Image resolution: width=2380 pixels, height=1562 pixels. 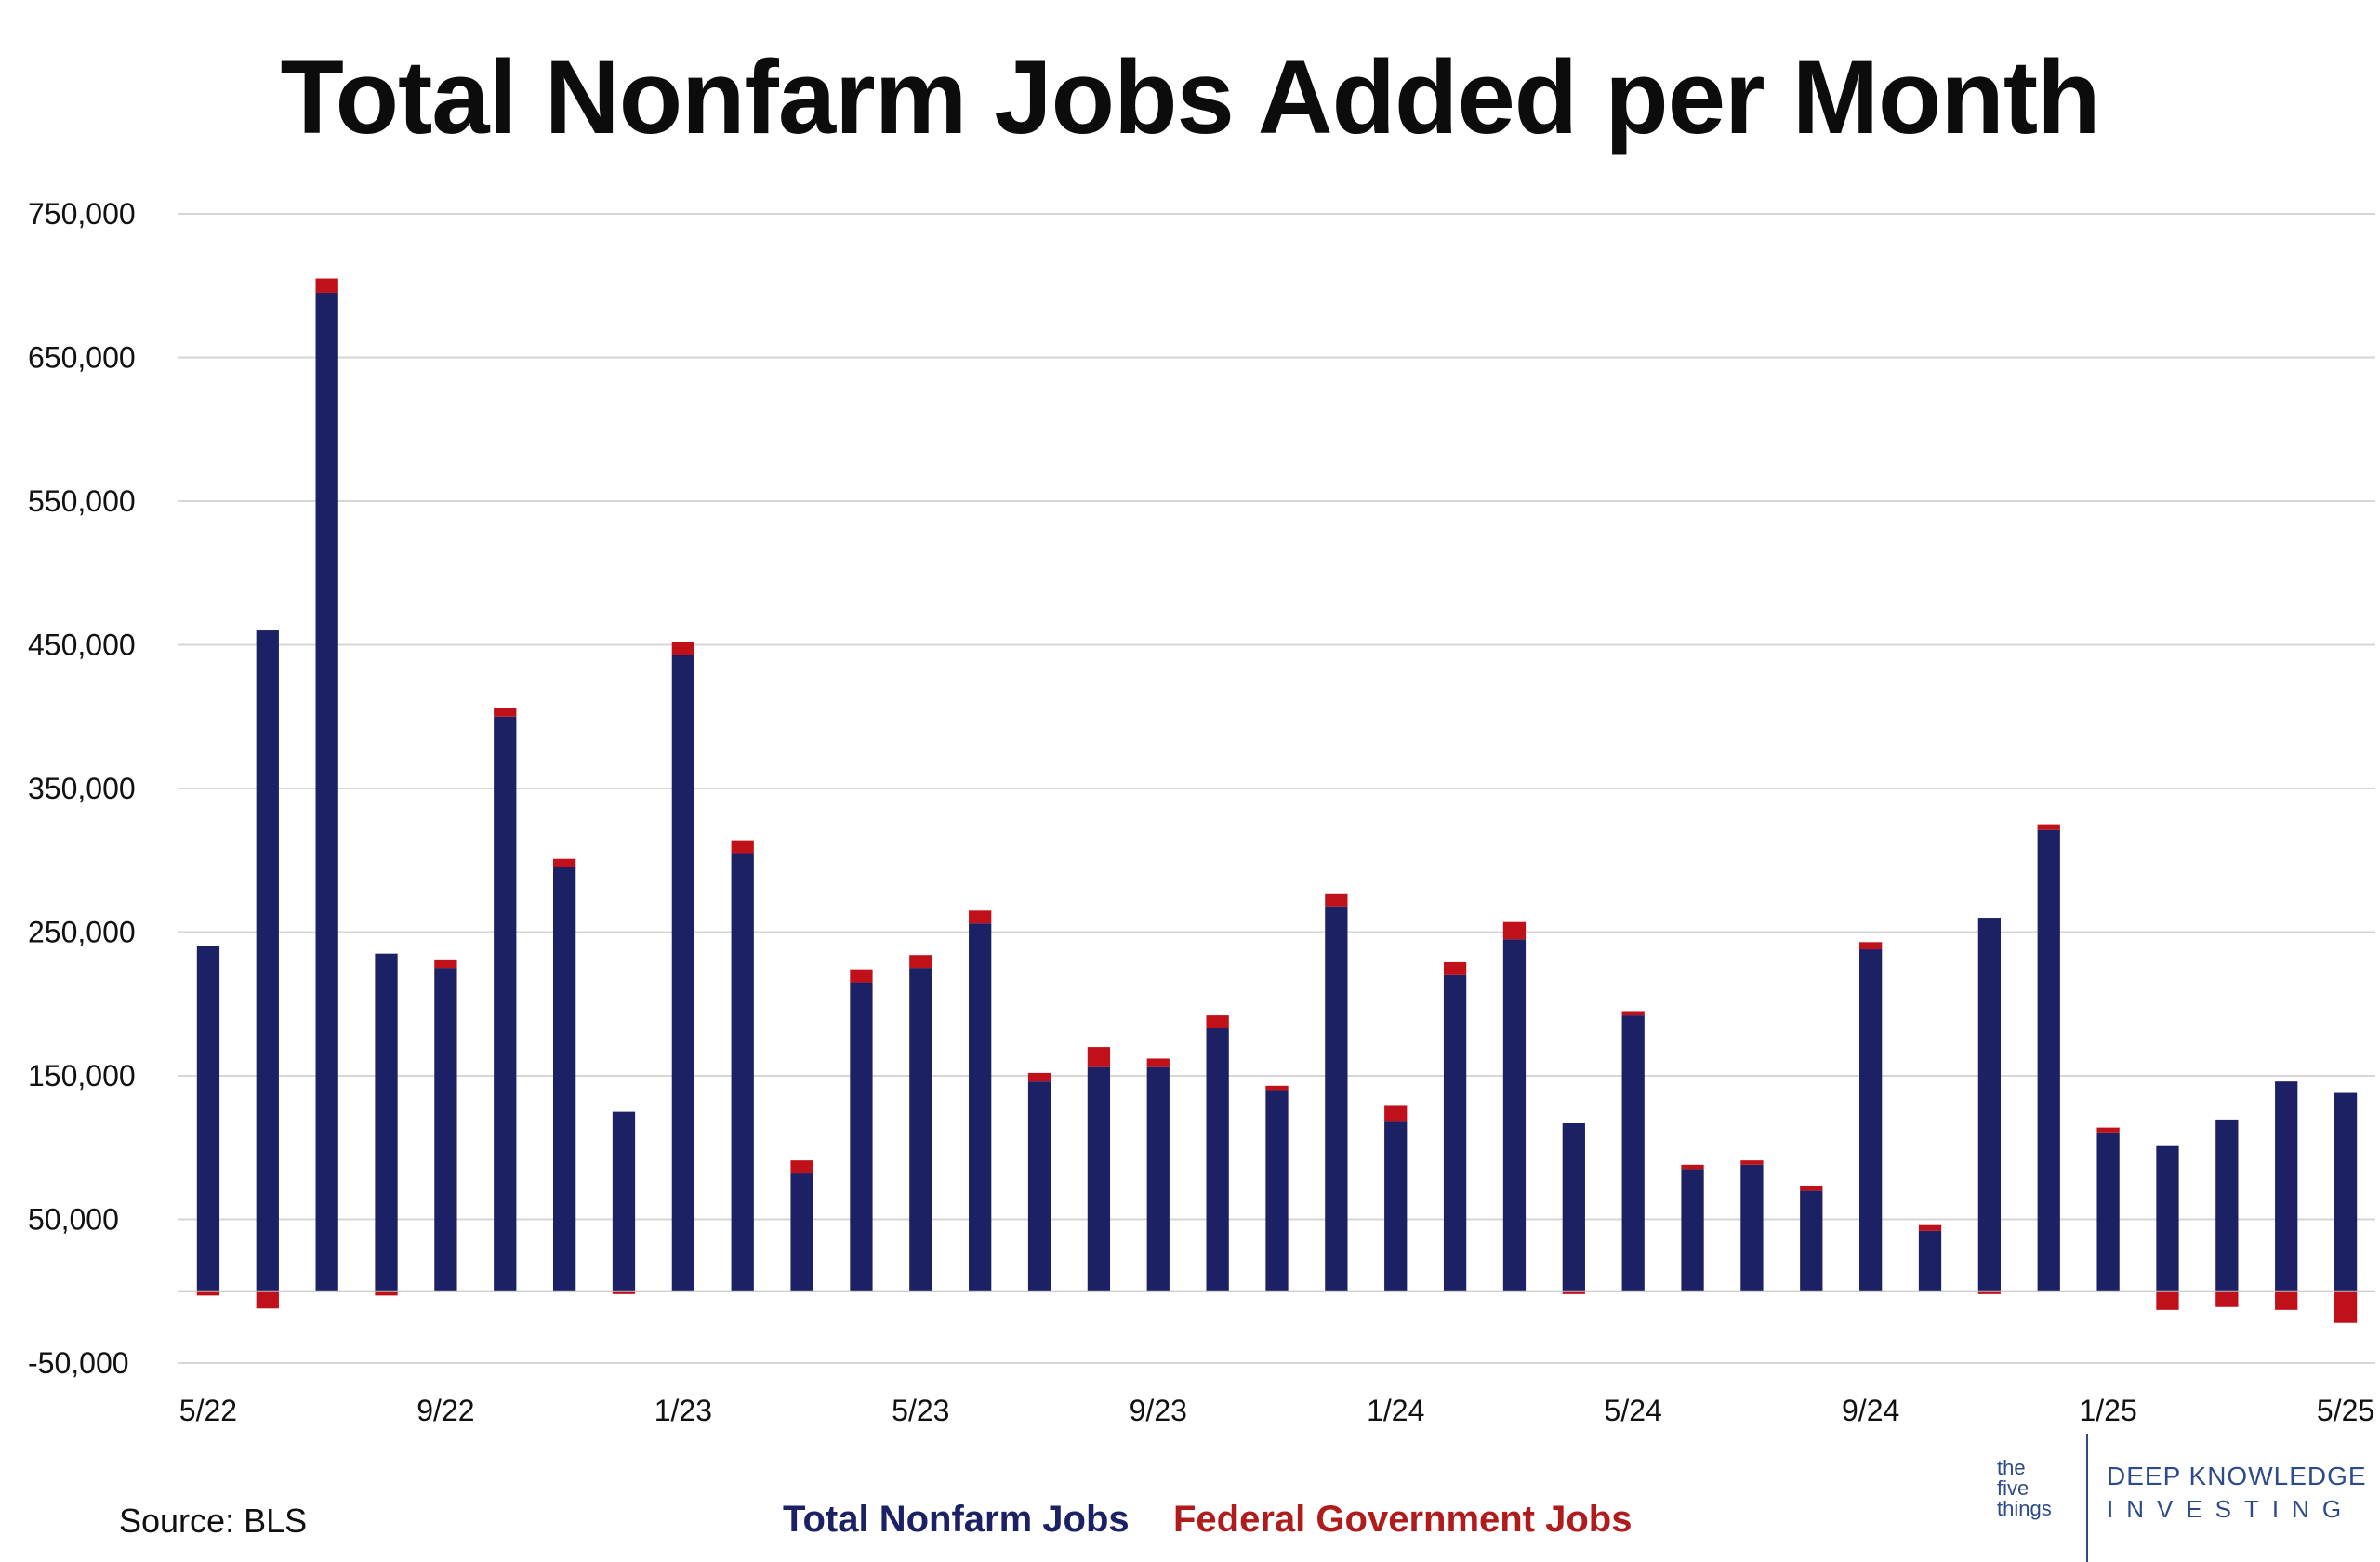 What do you see at coordinates (1158, 1411) in the screenshot?
I see `x-tick-label: 9/23` at bounding box center [1158, 1411].